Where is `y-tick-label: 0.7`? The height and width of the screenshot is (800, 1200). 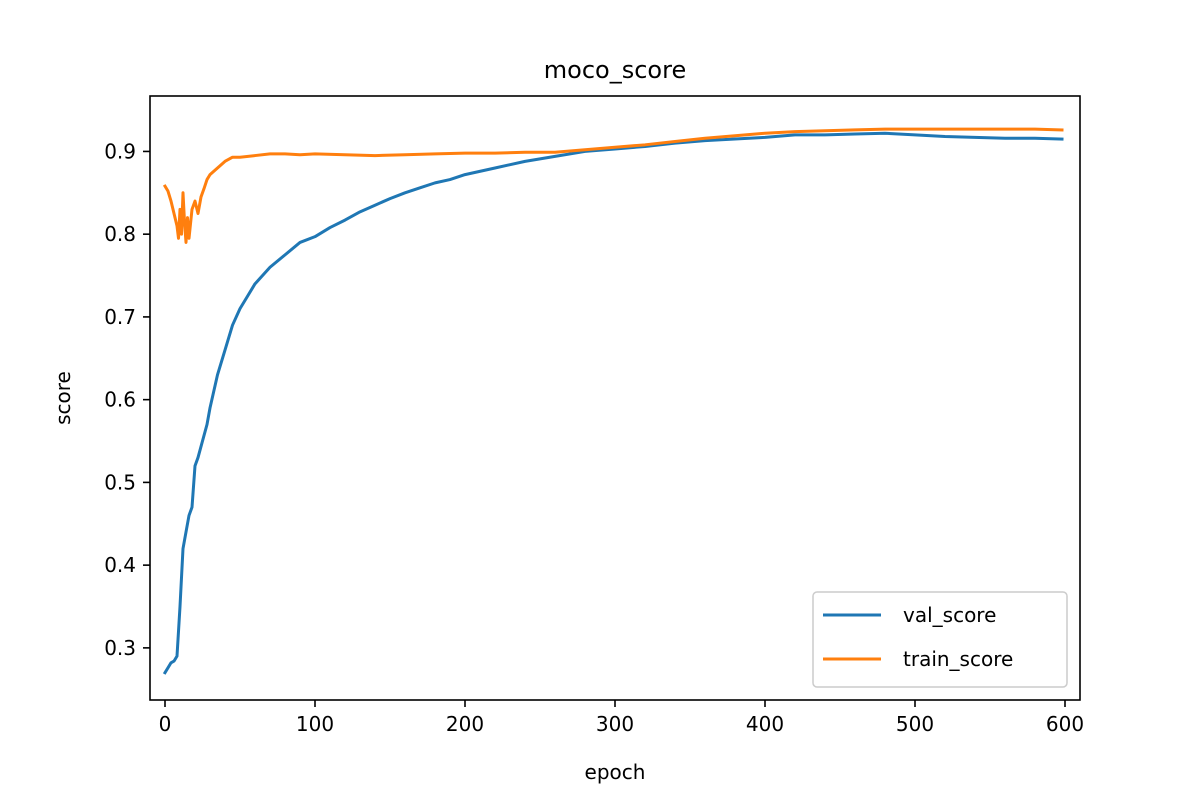
y-tick-label: 0.7 is located at coordinates (120, 317).